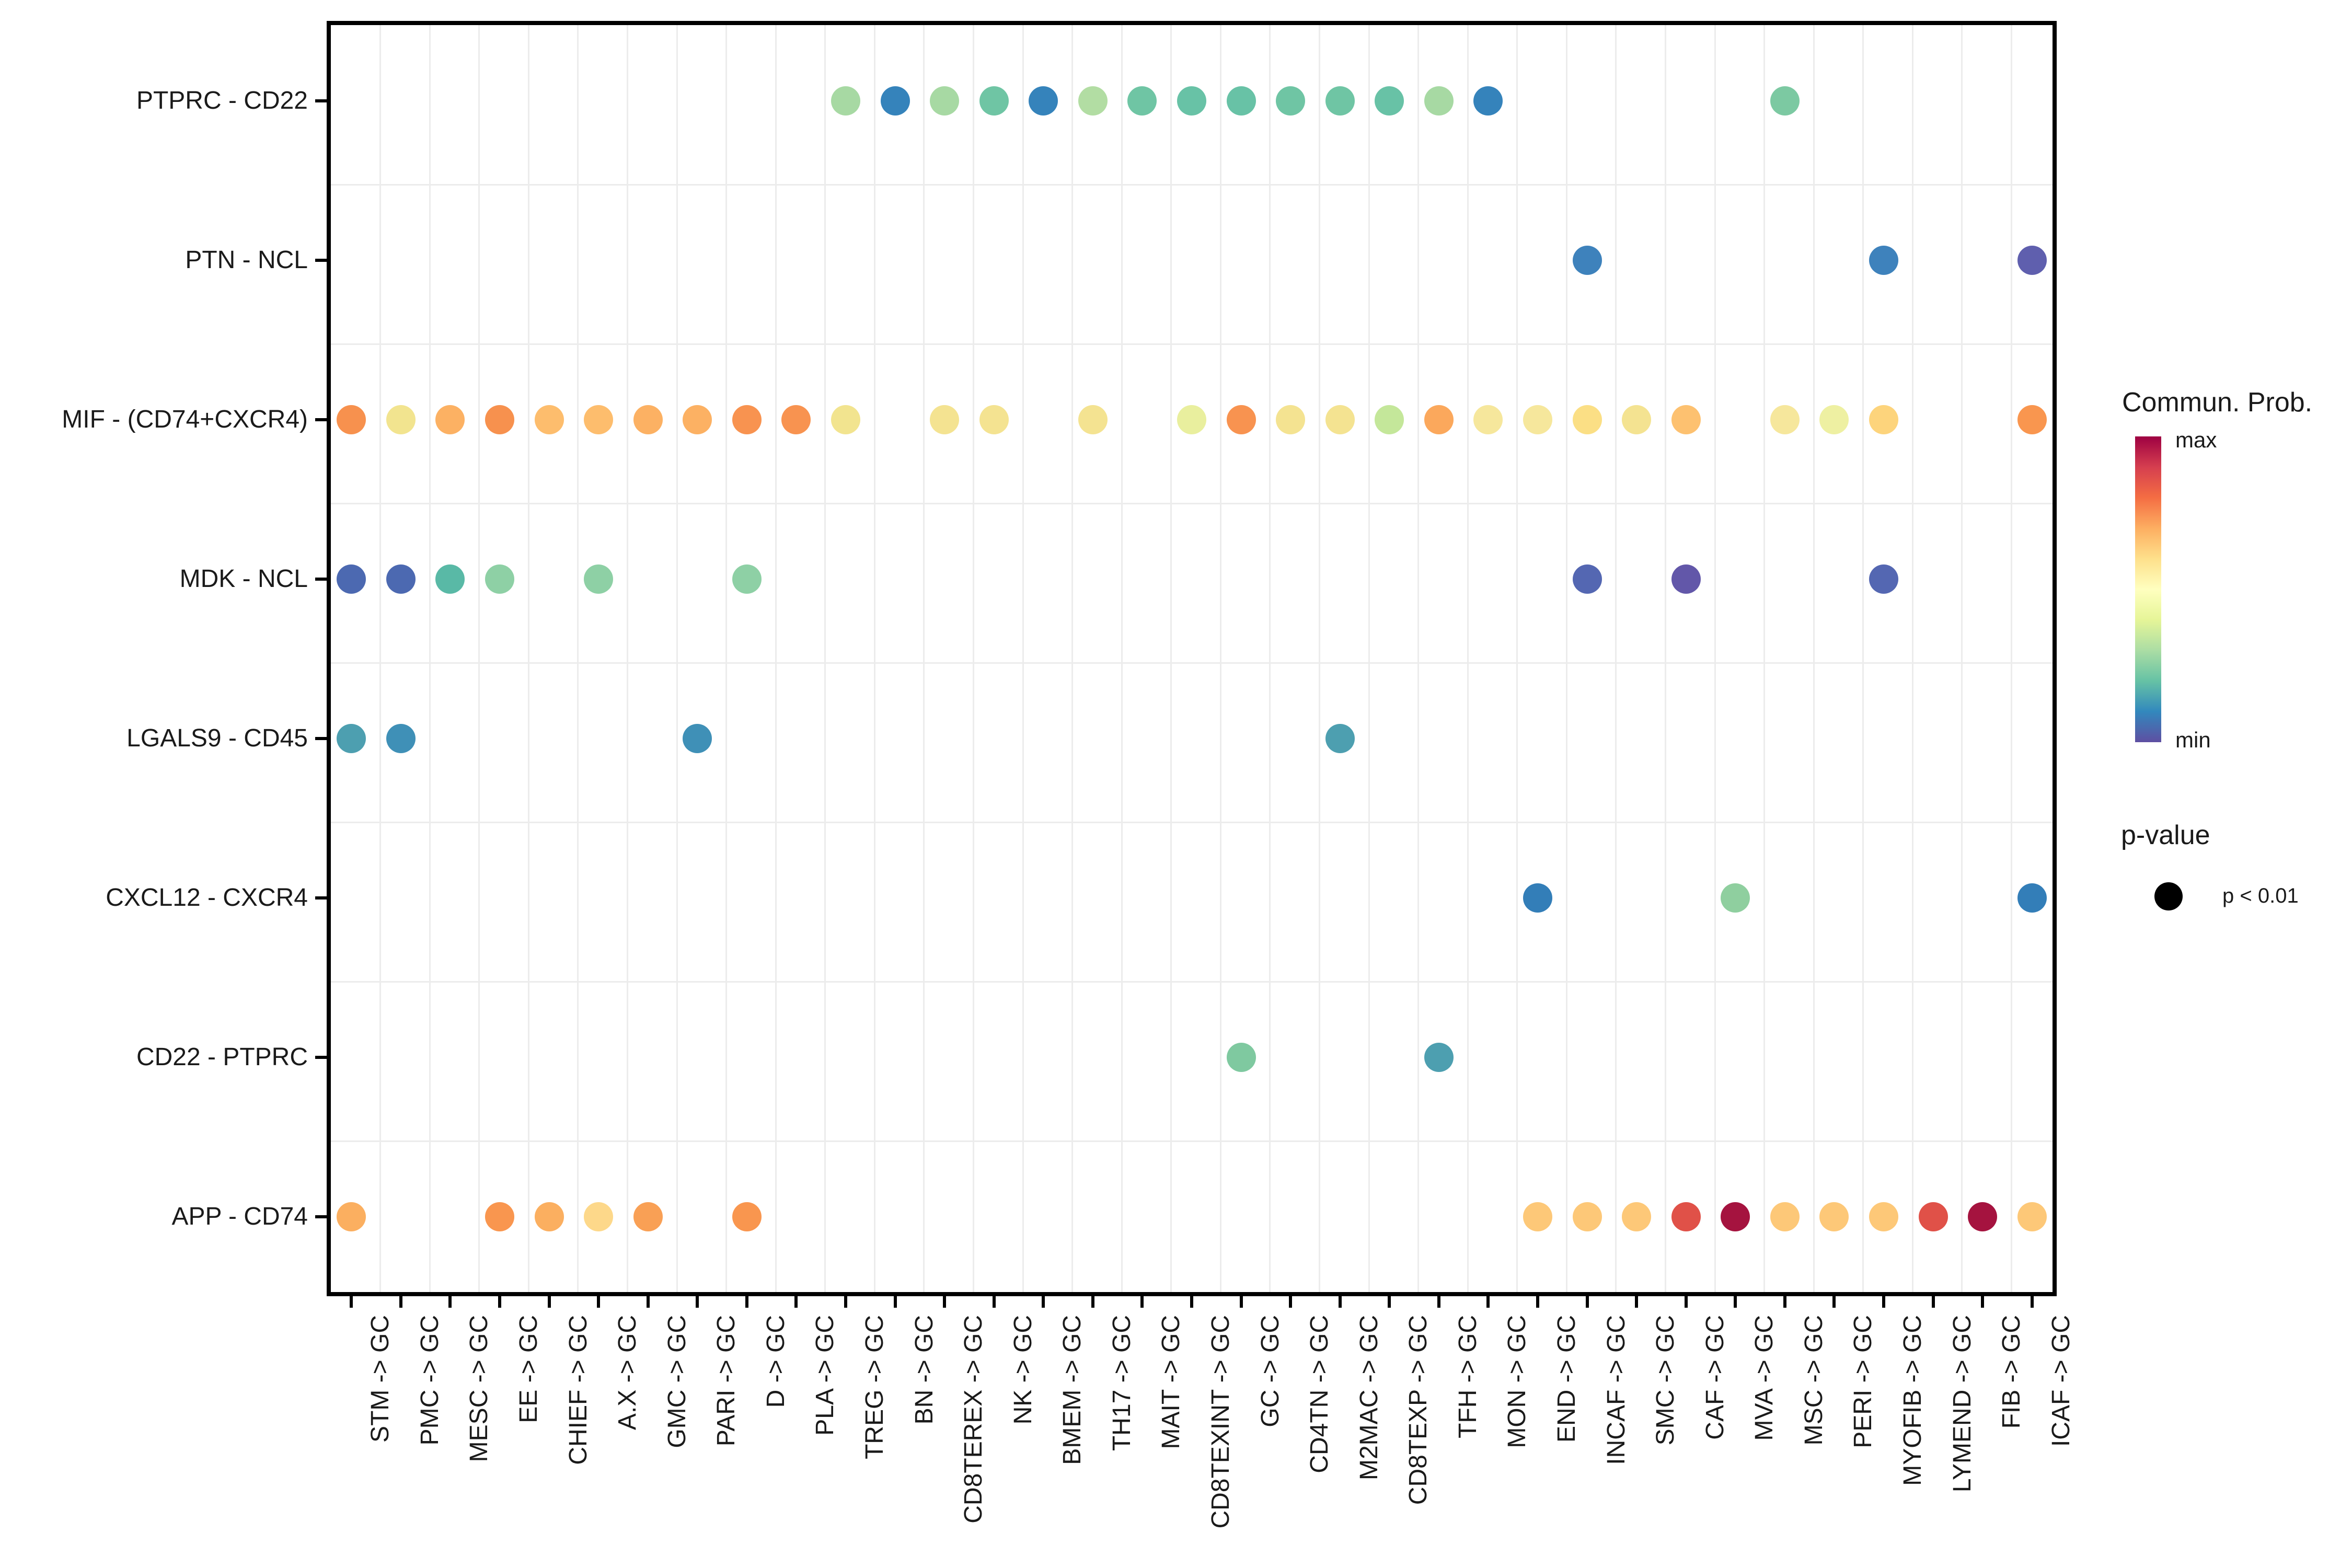  What do you see at coordinates (1122, 1383) in the screenshot?
I see `x-axis-label: TH17 -> GC` at bounding box center [1122, 1383].